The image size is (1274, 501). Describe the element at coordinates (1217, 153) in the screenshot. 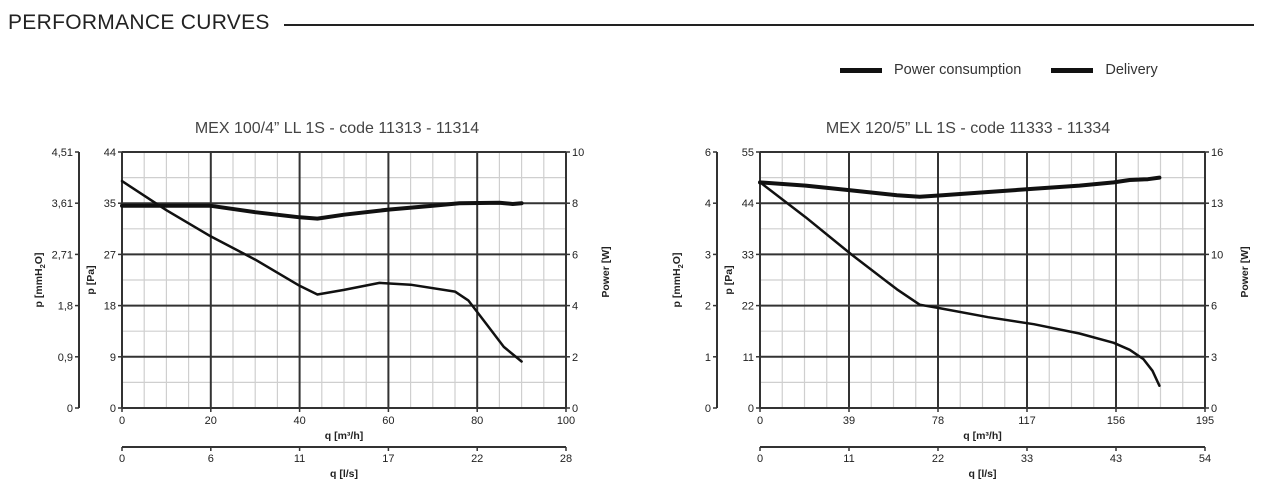

I see `y-right-tick-label: 16` at that location.